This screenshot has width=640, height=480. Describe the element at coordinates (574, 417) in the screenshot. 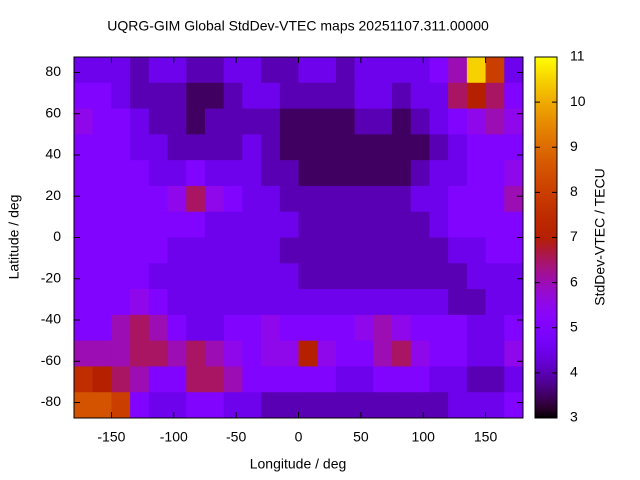

I see `colorbar-tick-label: 3` at that location.